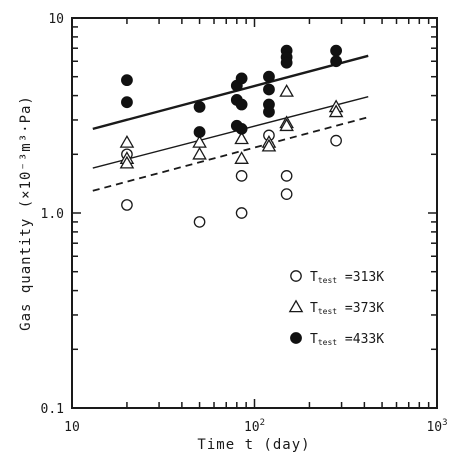 The height and width of the screenshot is (466, 470). Describe the element at coordinates (253, 445) in the screenshot. I see `x-axis-title: Time t (day)` at that location.